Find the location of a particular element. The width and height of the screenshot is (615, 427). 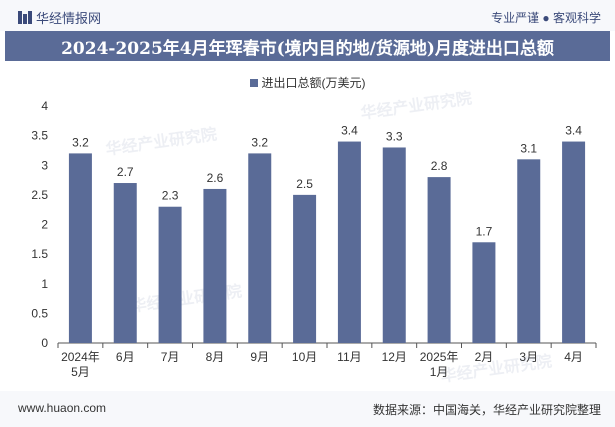

y-tick-label: 0.5 is located at coordinates (39, 313).